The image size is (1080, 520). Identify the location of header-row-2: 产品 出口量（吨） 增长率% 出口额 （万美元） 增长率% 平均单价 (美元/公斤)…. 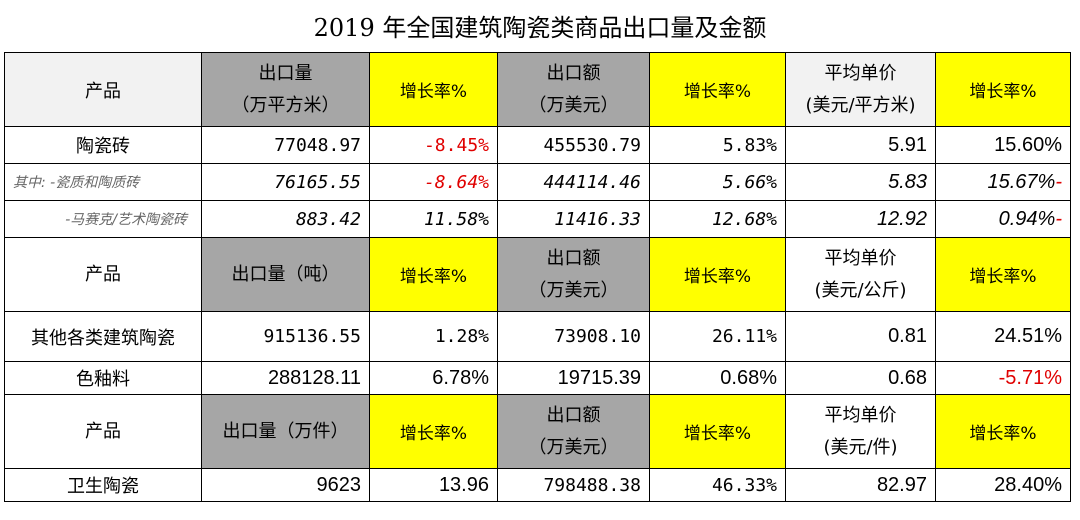
(537, 274).